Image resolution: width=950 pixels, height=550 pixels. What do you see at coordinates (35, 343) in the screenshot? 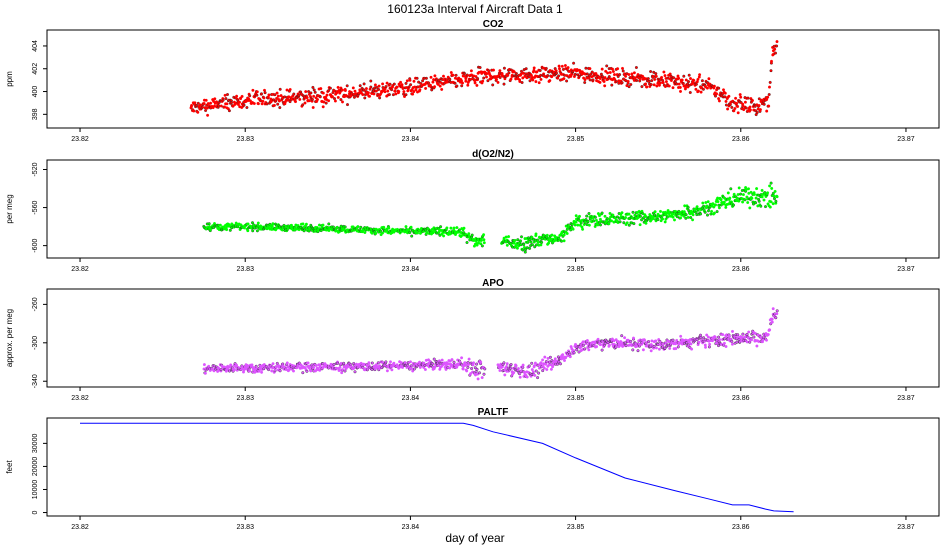
I see `apo-y-tick-label: -300` at bounding box center [35, 343].